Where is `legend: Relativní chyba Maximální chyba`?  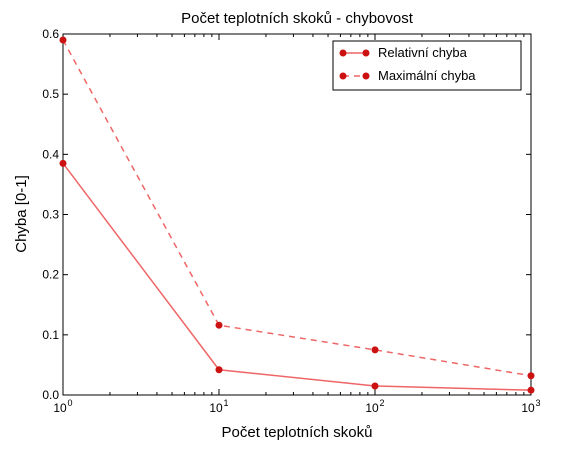
legend: Relativní chyba Maximální chyba is located at coordinates (427, 65).